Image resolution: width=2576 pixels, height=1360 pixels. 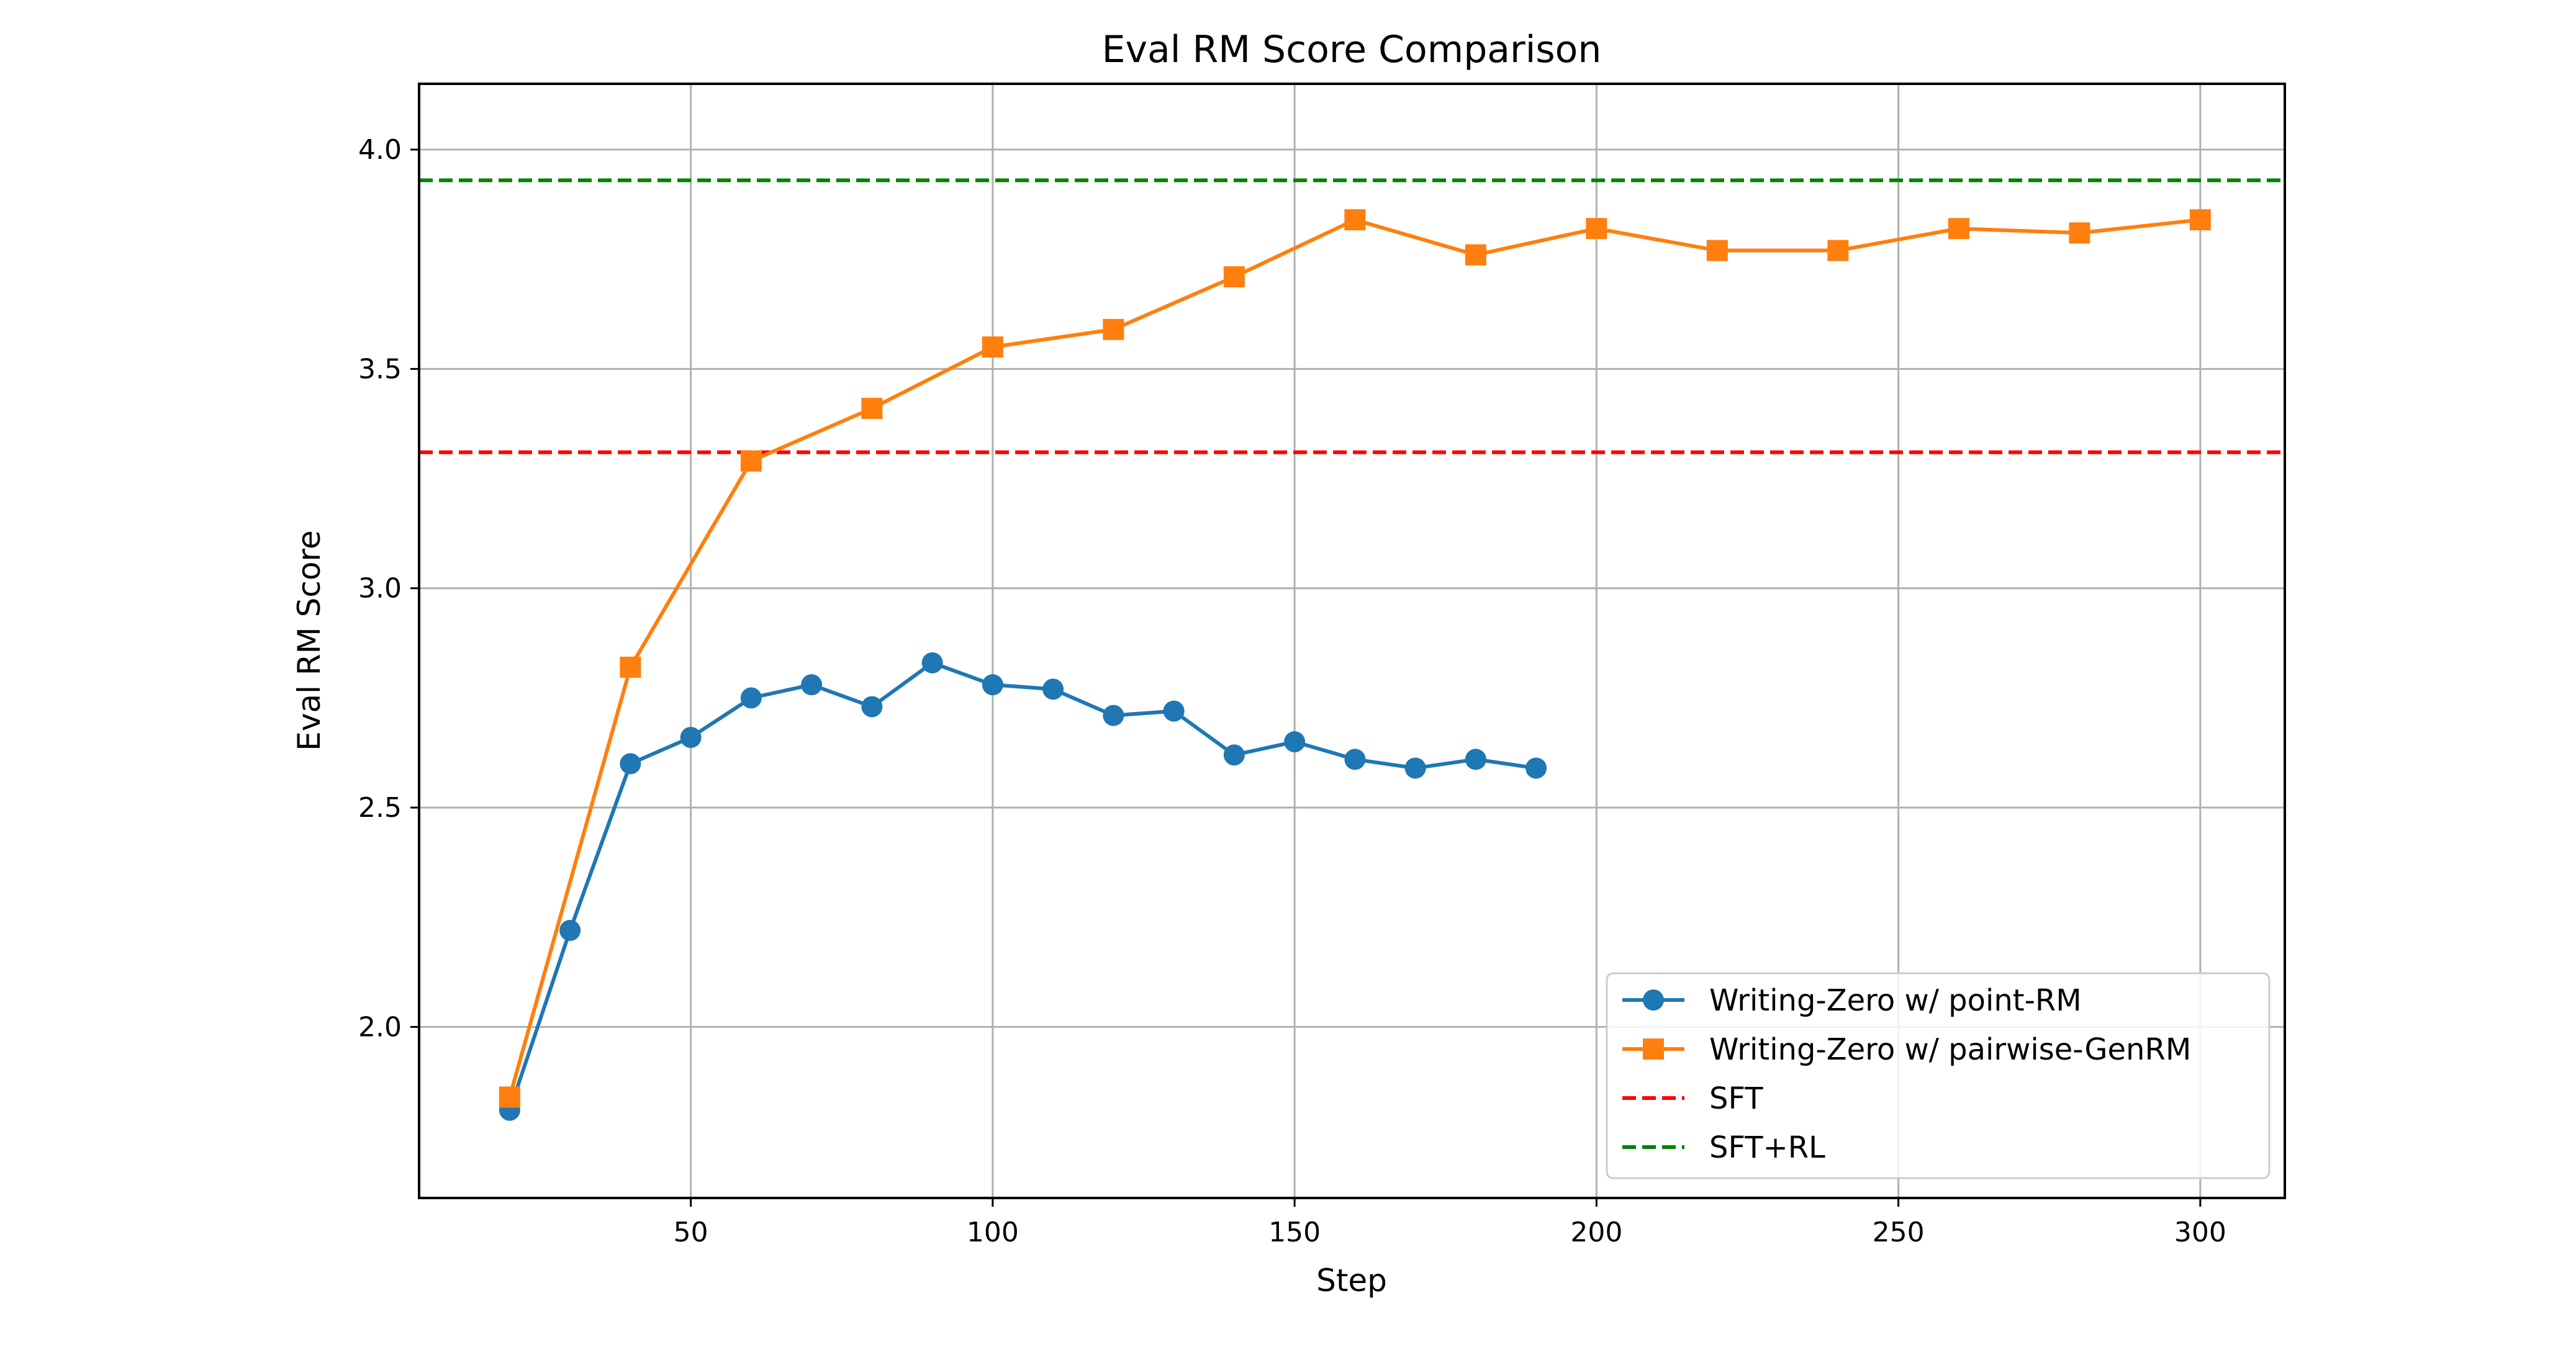 I want to click on y-tick-label: 2.0, so click(x=380, y=1027).